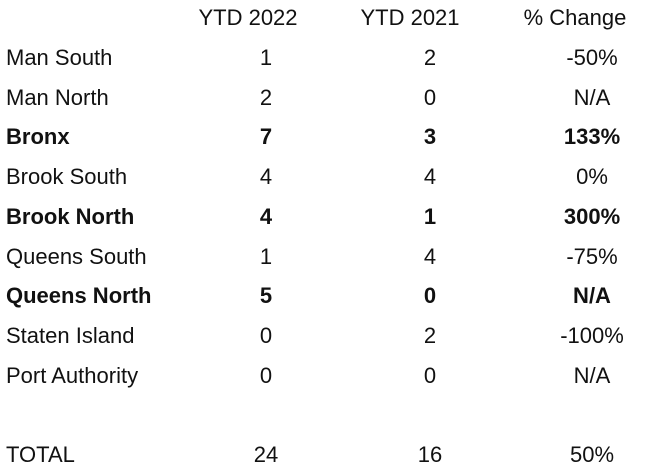  What do you see at coordinates (575, 17) in the screenshot?
I see `column-header: % Change` at bounding box center [575, 17].